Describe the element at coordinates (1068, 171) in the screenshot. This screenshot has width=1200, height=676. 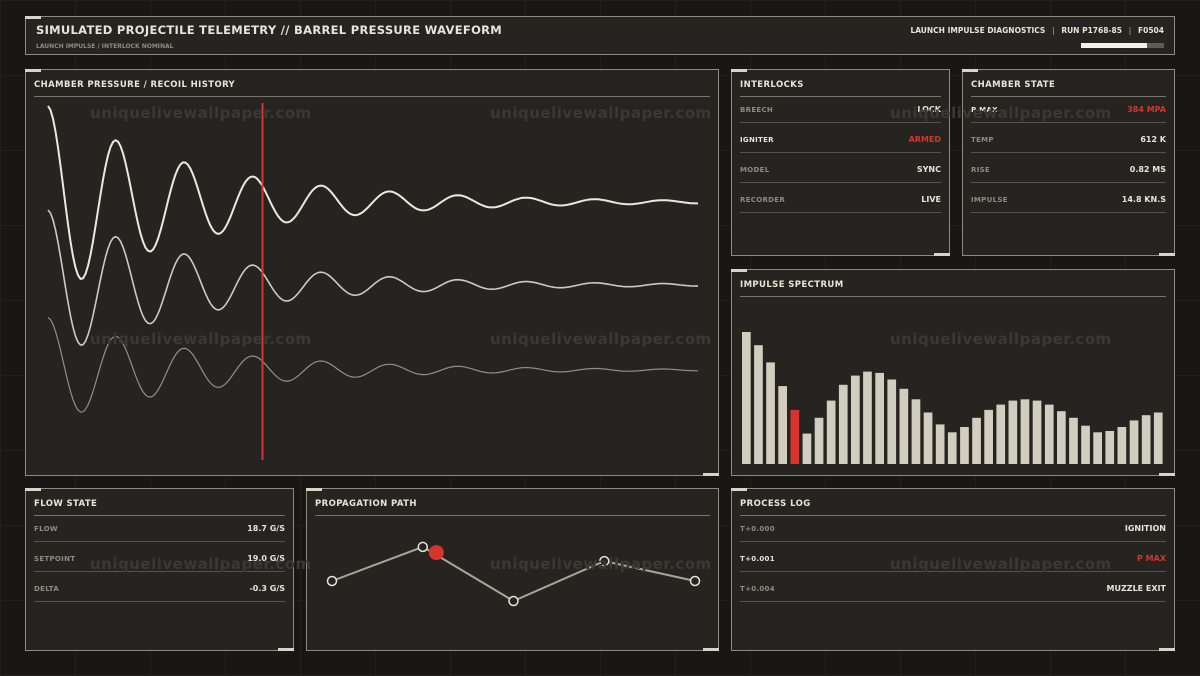
I see `chamber-row-rise: RISE 0.82 MS` at that location.